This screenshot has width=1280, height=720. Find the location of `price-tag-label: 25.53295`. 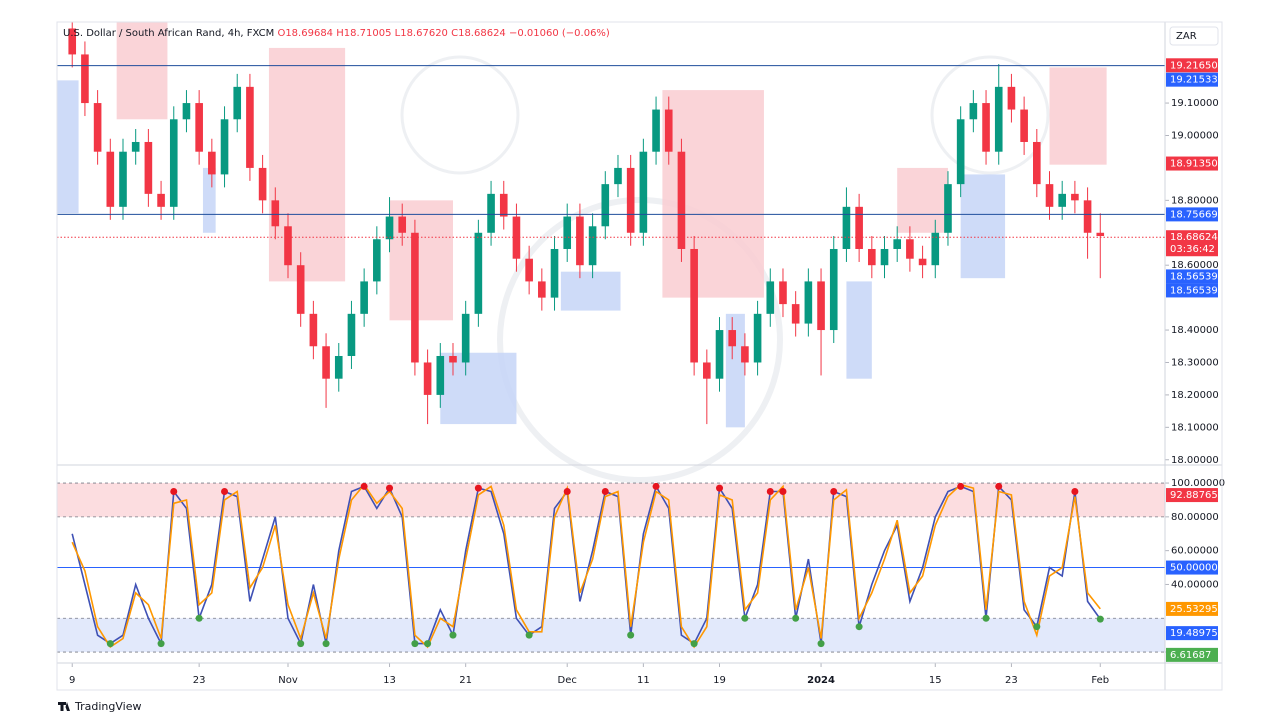

price-tag-label: 25.53295 is located at coordinates (1194, 609).